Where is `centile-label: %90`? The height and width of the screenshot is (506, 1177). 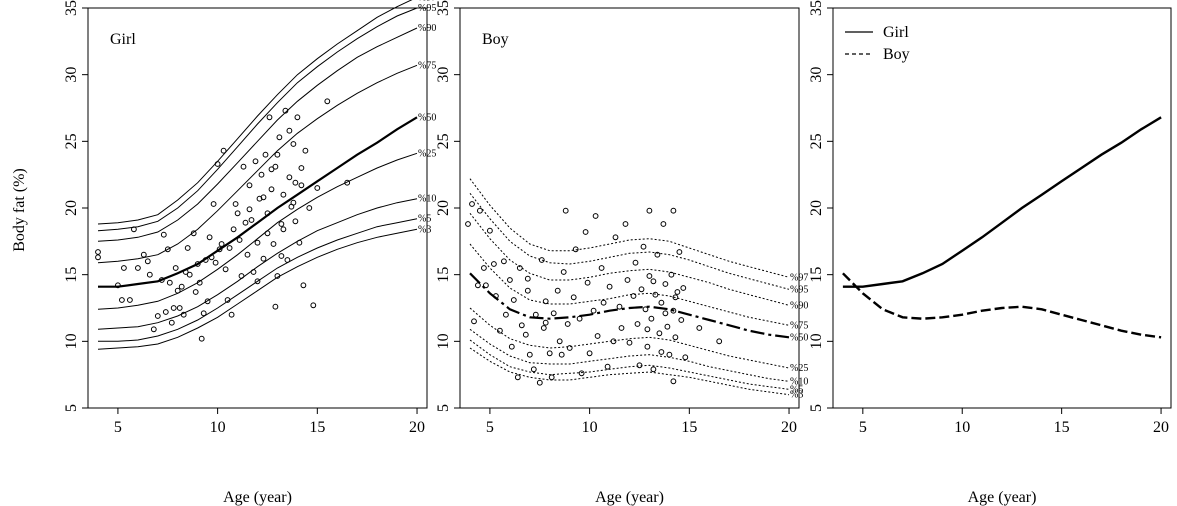
centile-label: %90 is located at coordinates (799, 305).